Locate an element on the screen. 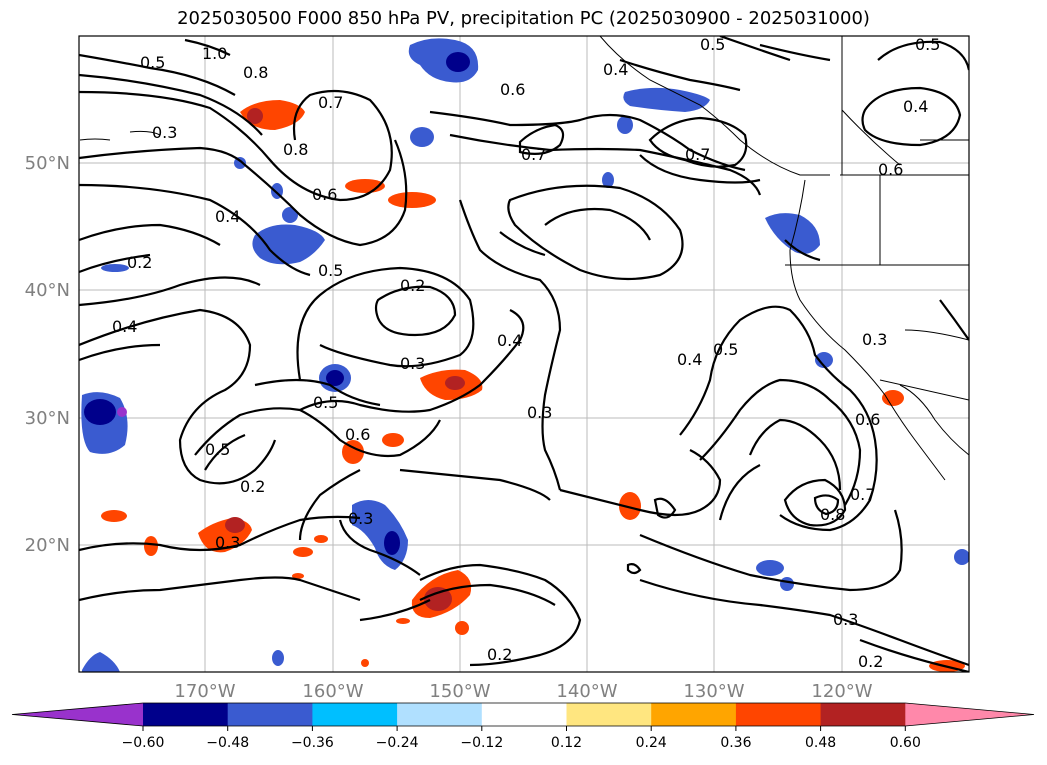  colorbar-tick-label: −0.60 is located at coordinates (143, 743).